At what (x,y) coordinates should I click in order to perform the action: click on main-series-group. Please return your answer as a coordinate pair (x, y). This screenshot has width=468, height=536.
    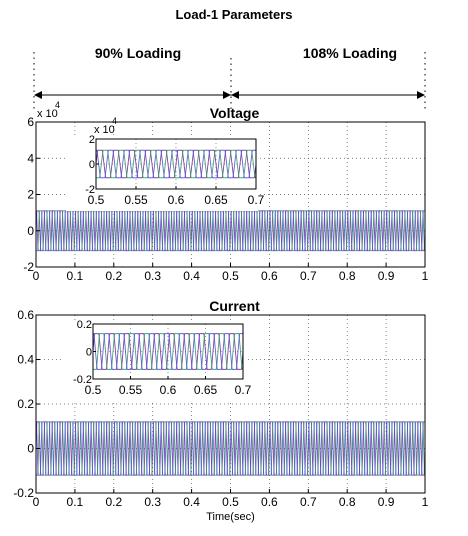
    Looking at the image, I should click on (230, 448).